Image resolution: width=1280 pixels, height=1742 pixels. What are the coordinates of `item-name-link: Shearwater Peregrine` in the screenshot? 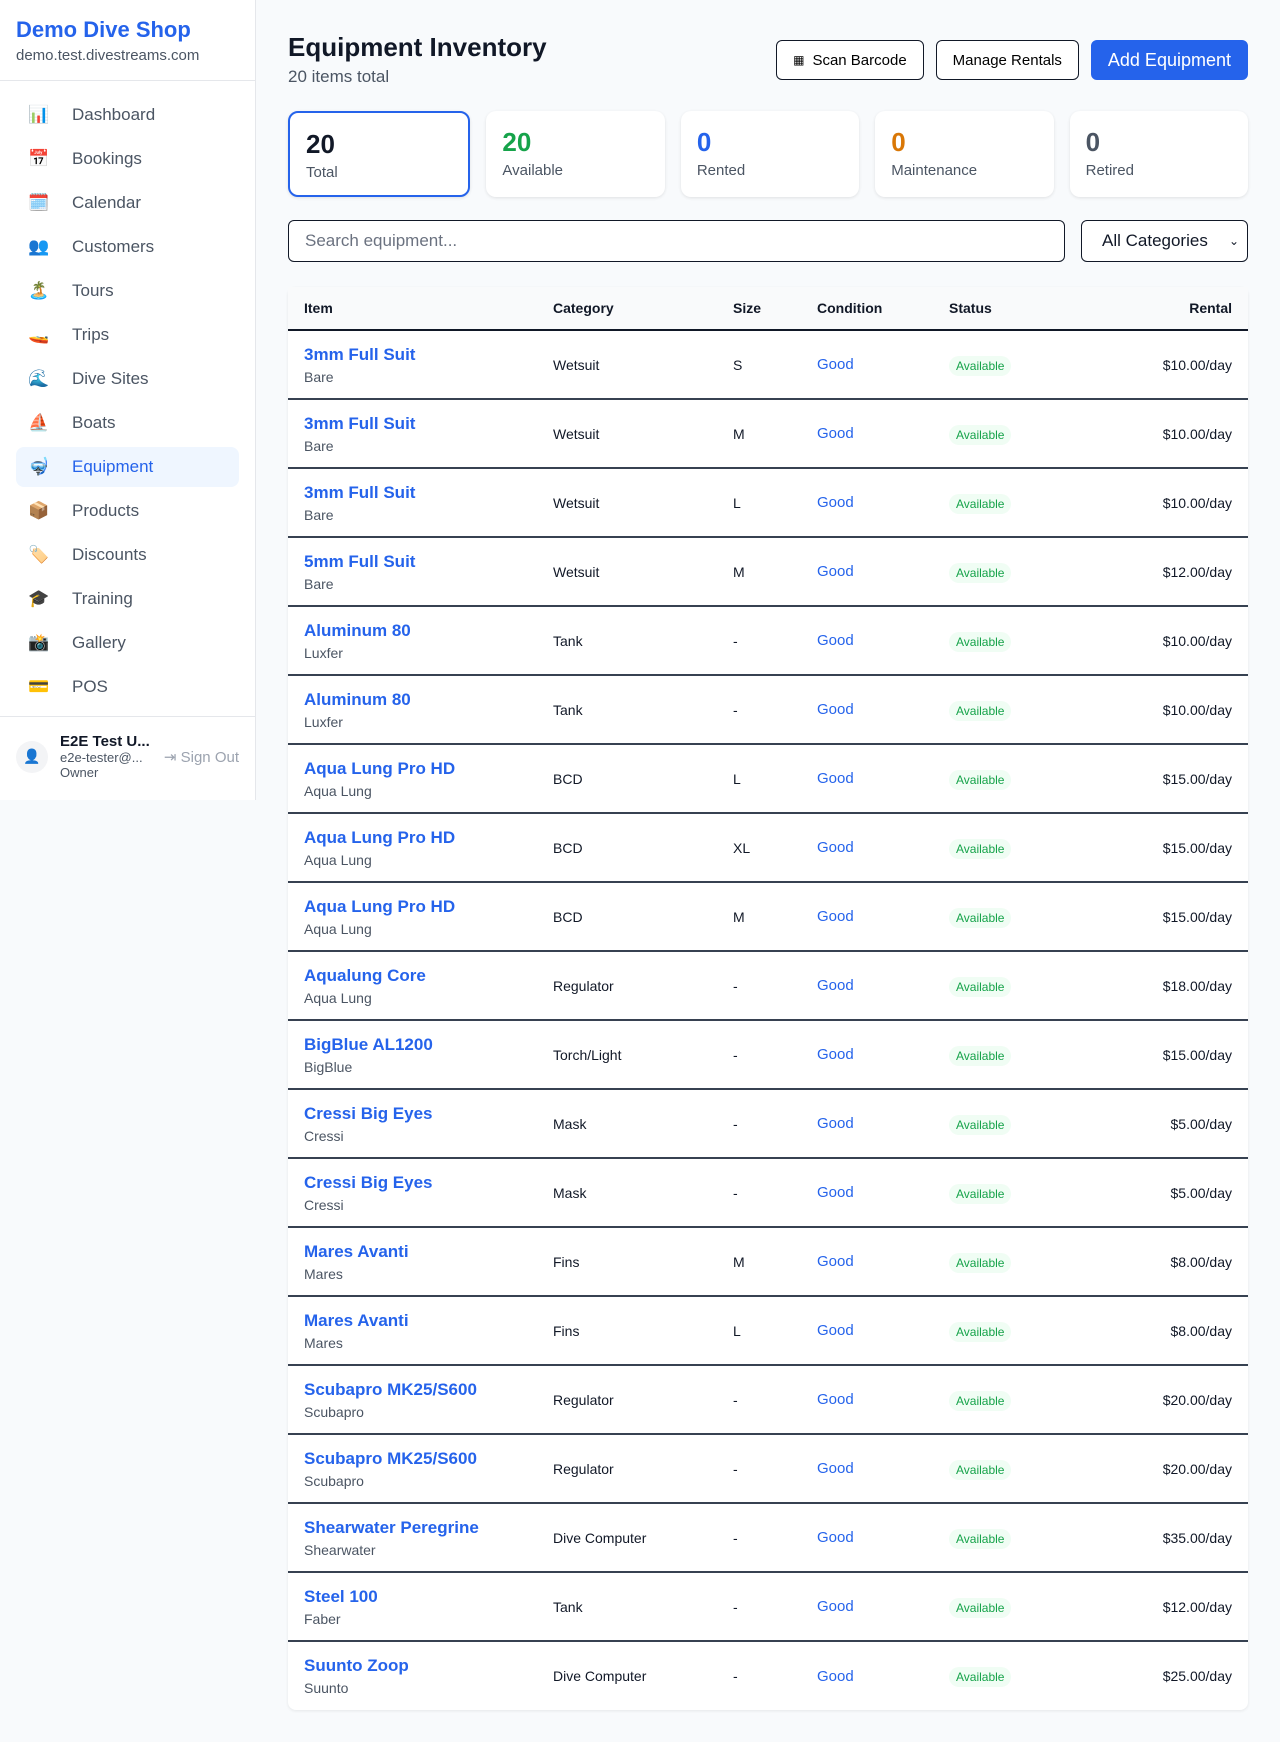 It's located at (391, 1527).